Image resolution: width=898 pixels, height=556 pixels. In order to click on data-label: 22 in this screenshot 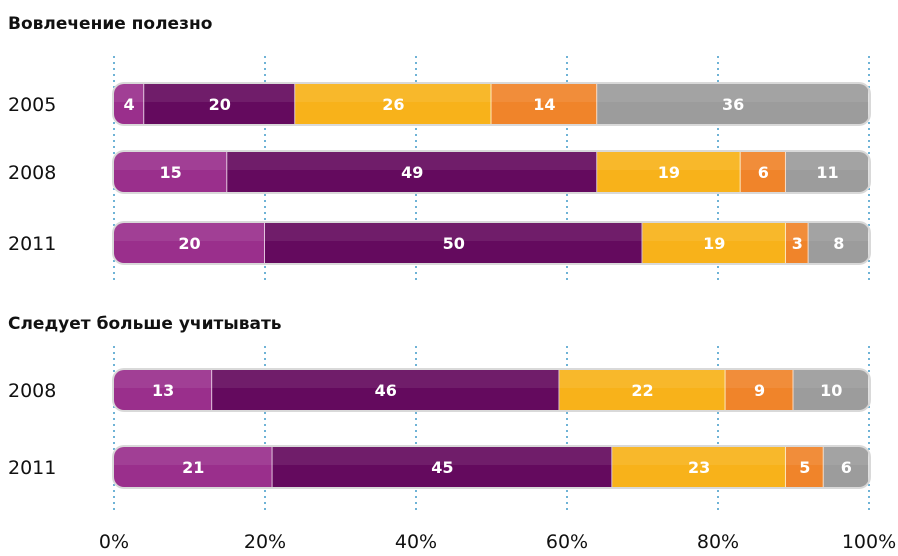, I will do `click(642, 390)`.